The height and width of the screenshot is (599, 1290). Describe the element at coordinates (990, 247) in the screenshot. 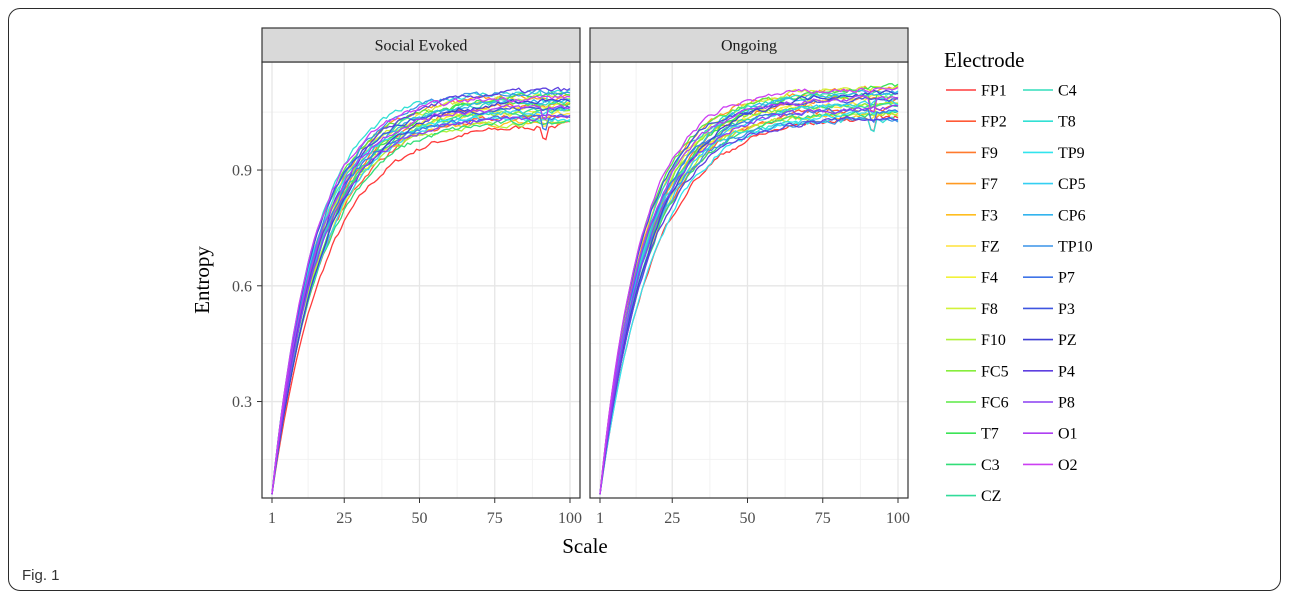

I see `legend-label: FZ` at that location.